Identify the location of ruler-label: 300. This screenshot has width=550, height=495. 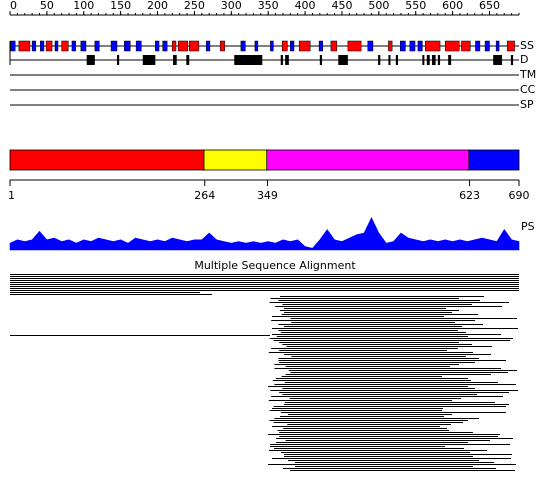
(231, 6).